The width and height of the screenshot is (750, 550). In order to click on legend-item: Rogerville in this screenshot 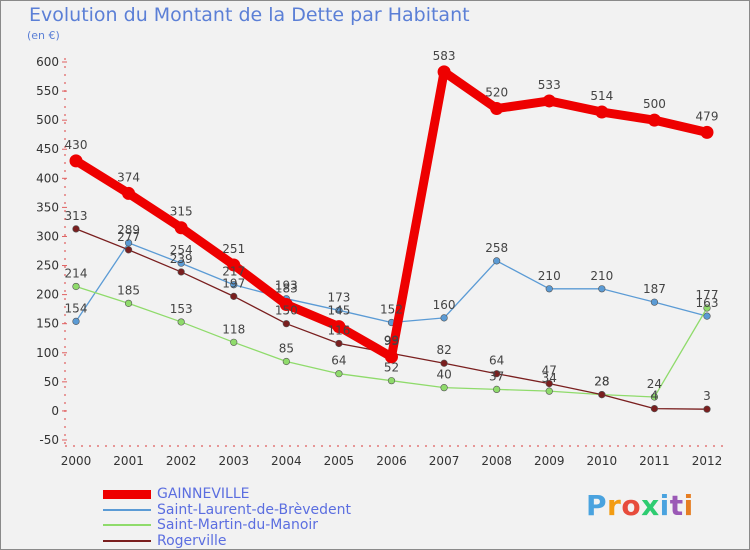, I will do `click(165, 541)`.